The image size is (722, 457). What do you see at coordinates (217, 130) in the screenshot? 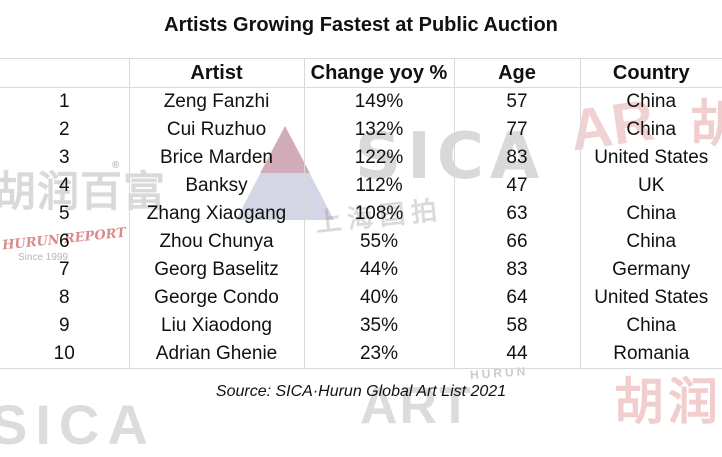
I see `artist-cell: Cui Ruzhuo` at bounding box center [217, 130].